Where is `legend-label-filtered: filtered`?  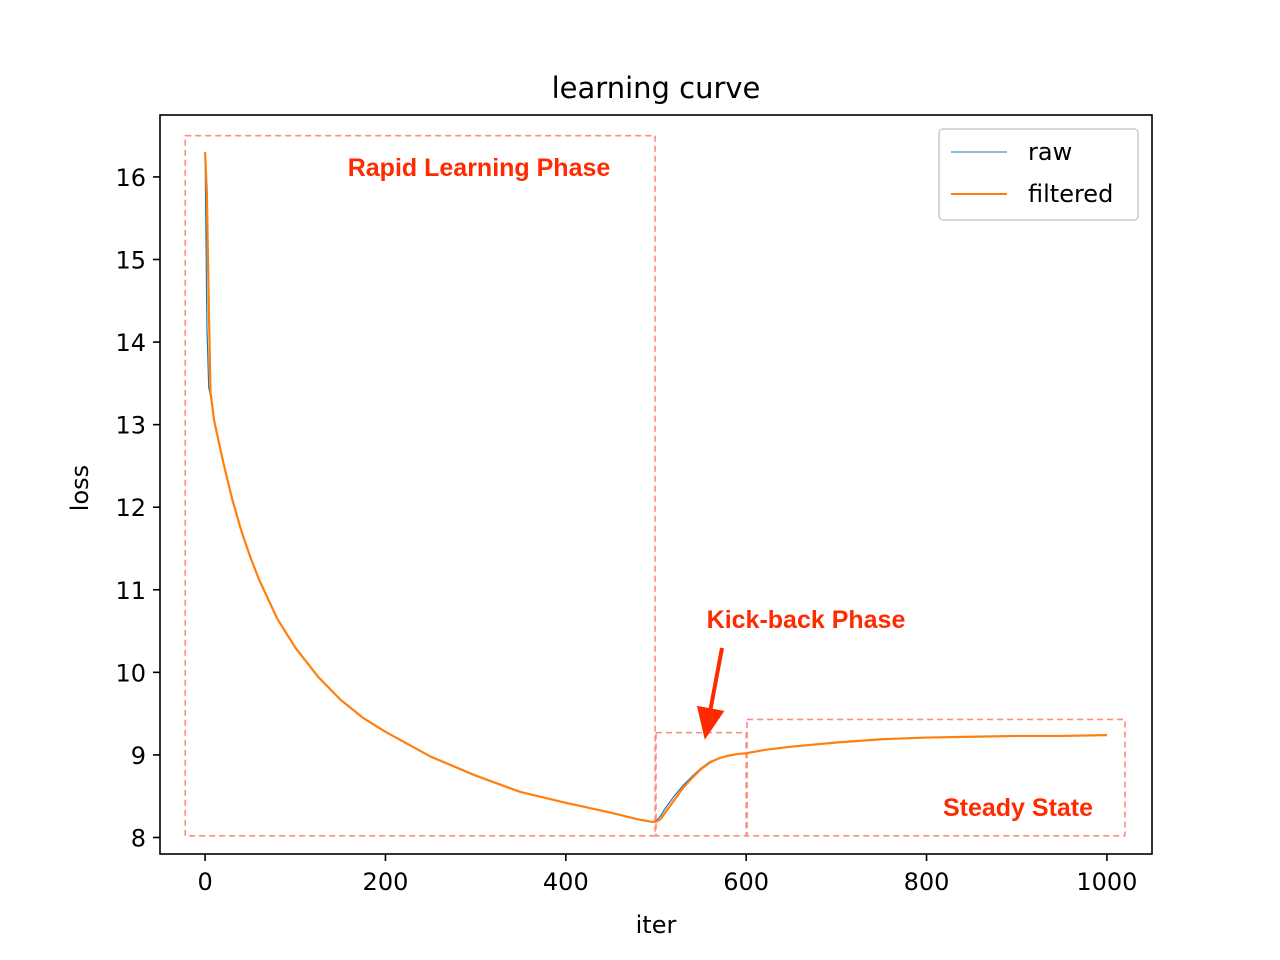 legend-label-filtered: filtered is located at coordinates (1070, 194).